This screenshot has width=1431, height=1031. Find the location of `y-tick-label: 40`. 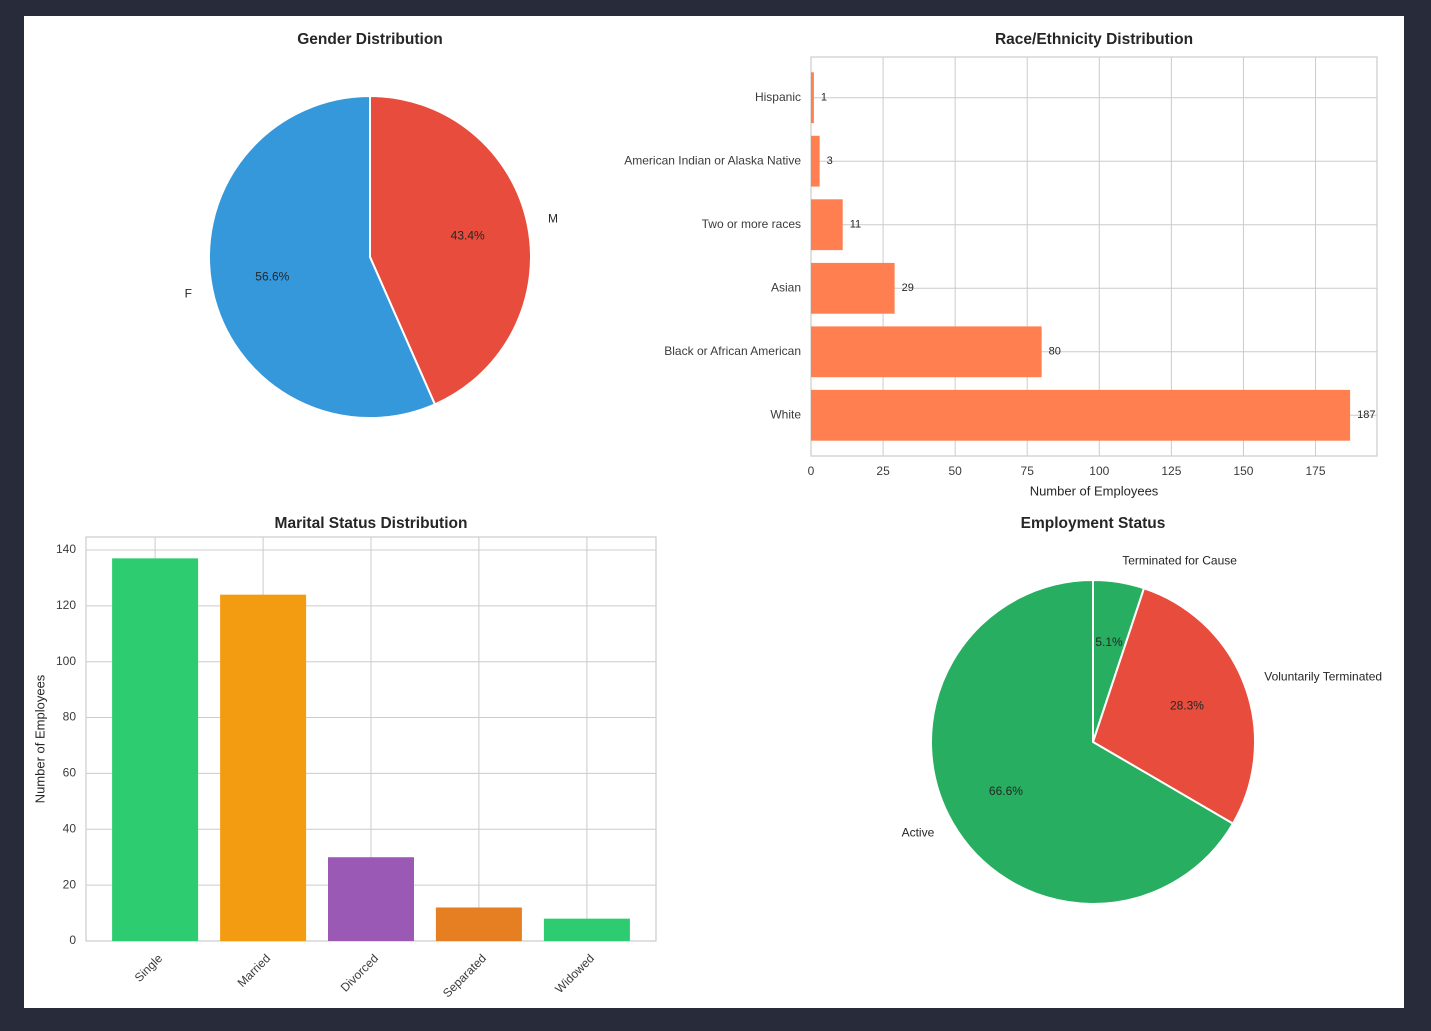

y-tick-label: 40 is located at coordinates (70, 828).